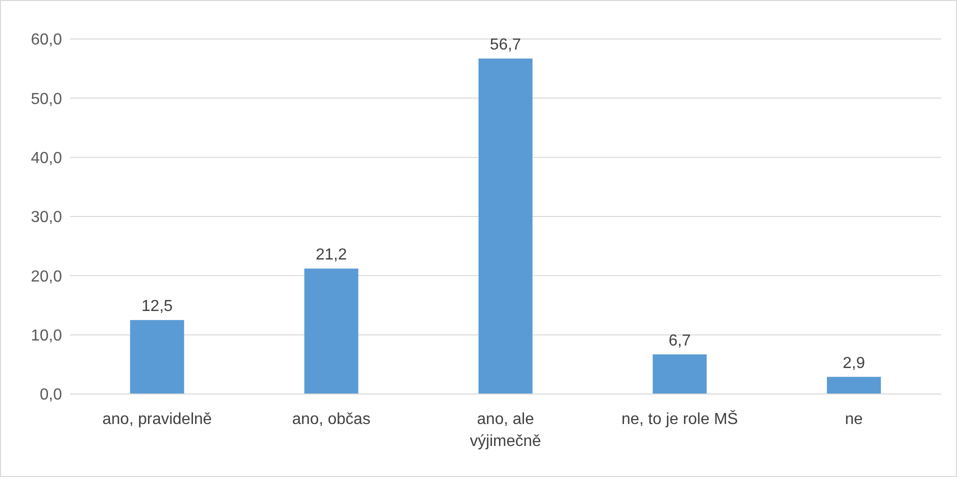 This screenshot has width=957, height=477. Describe the element at coordinates (46, 335) in the screenshot. I see `y-tick-label: 10,0` at that location.